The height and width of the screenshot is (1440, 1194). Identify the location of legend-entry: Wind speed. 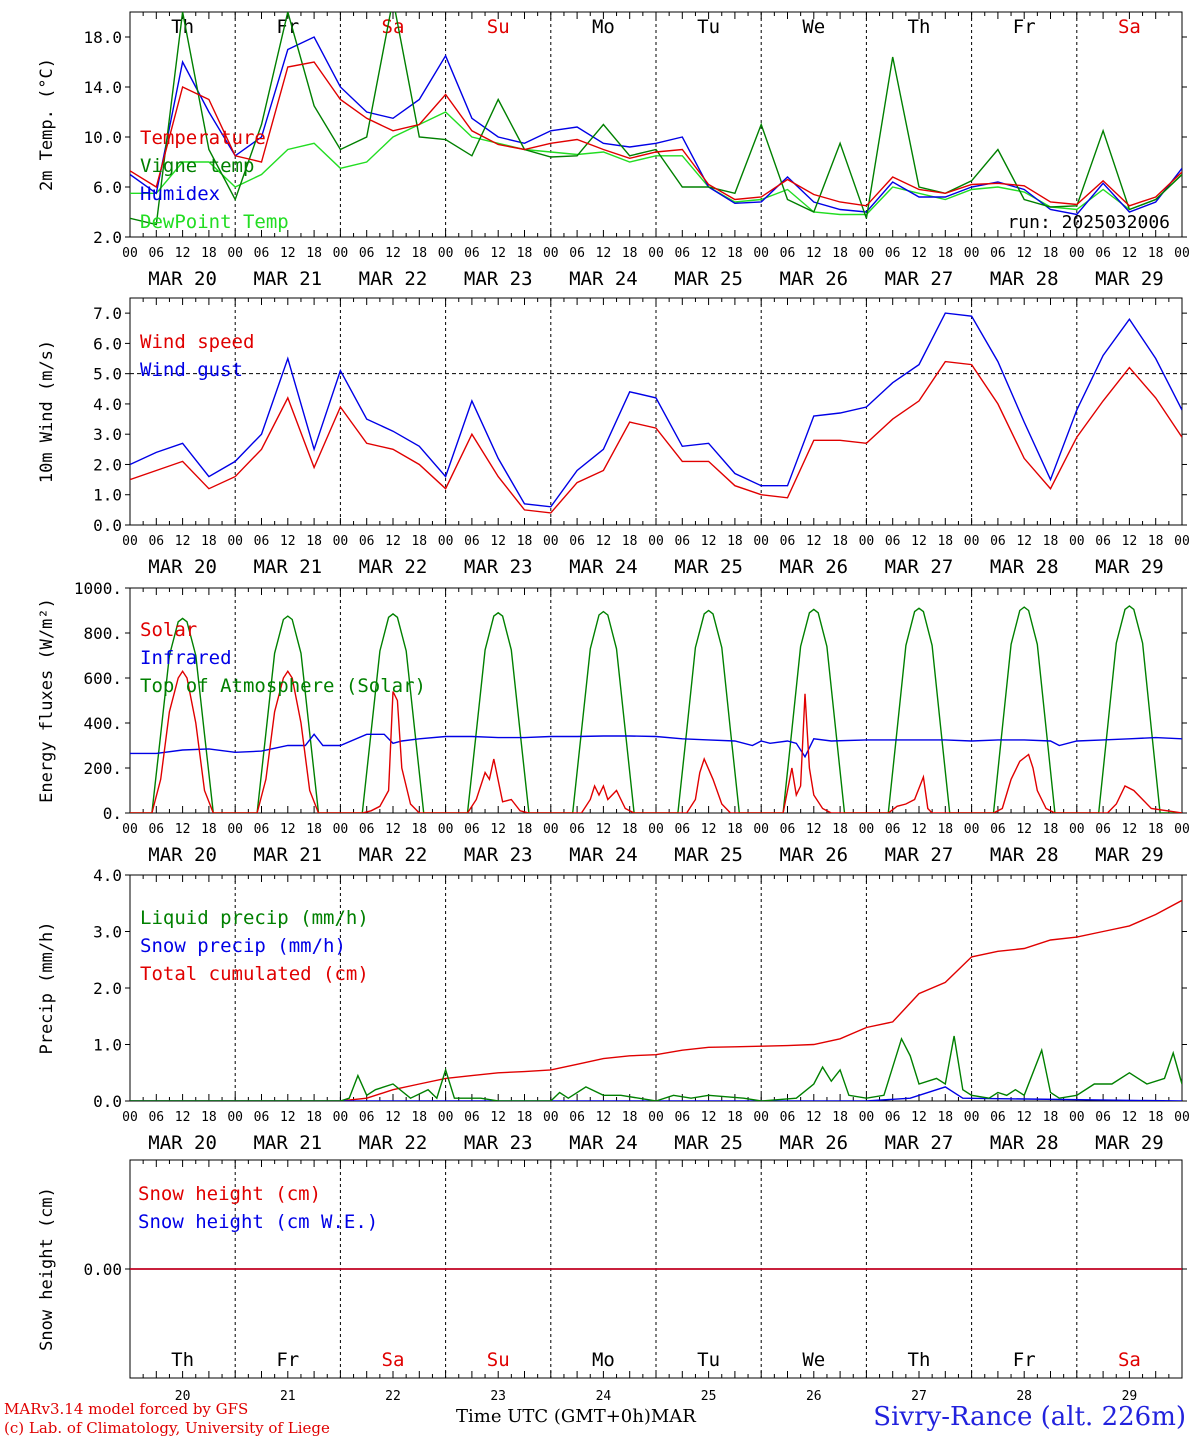
(197, 342).